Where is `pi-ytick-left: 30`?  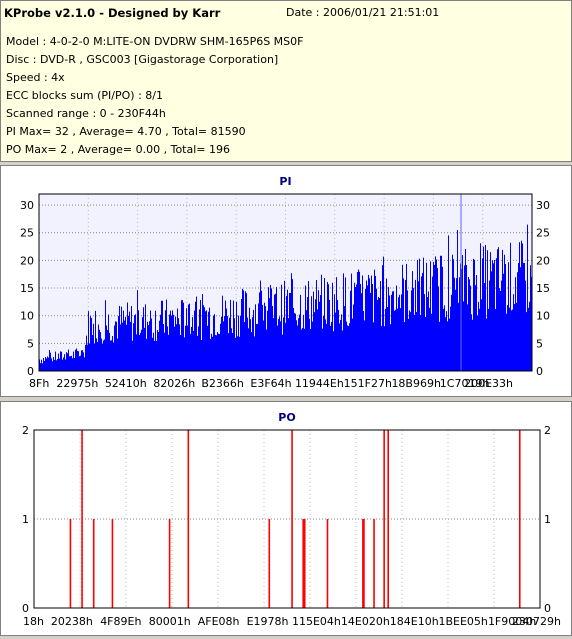
pi-ytick-left: 30 is located at coordinates (27, 205).